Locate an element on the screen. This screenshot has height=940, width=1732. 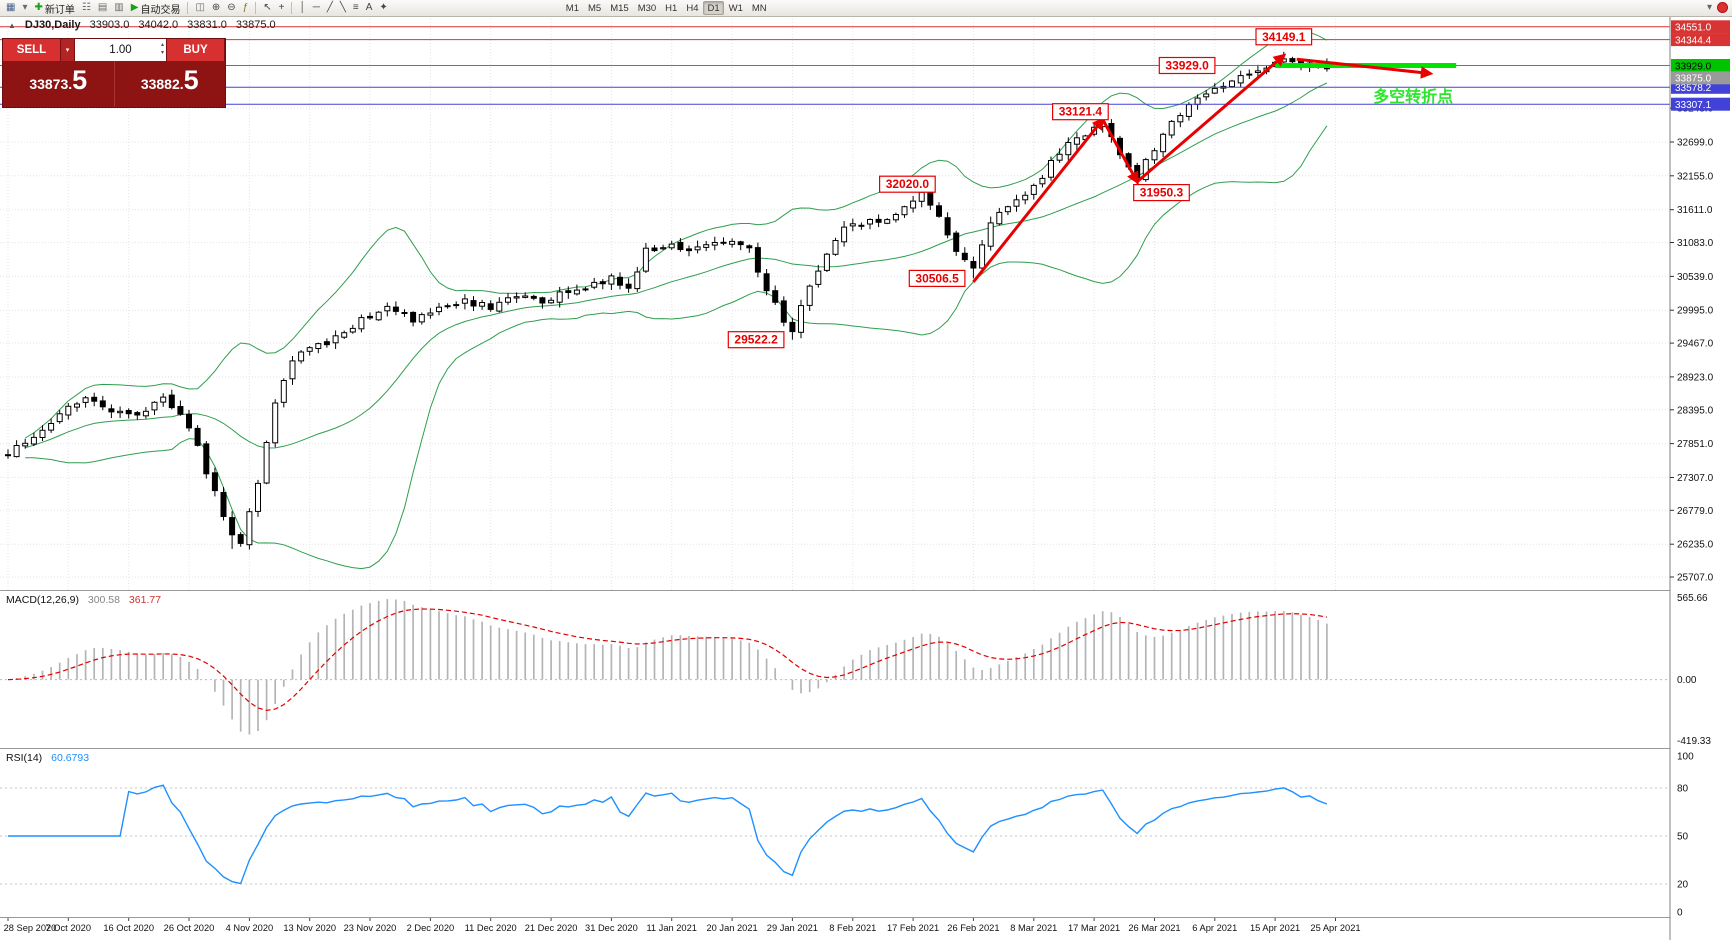
trade-panel-header-row: SELL ▾ 1.00 ▴ ▾ BUY is located at coordinates (114, 50).